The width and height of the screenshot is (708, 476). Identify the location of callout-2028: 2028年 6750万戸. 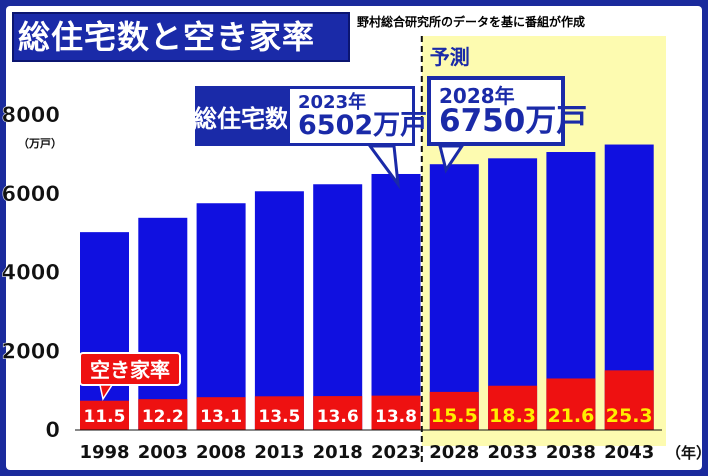
(507, 111).